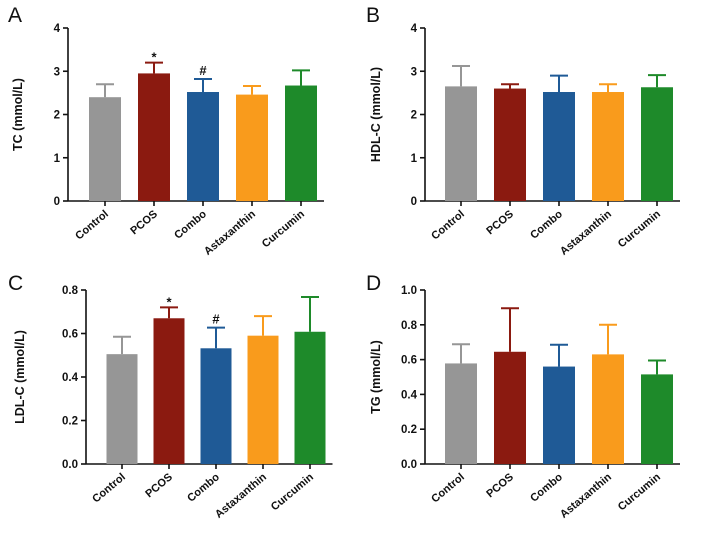 The height and width of the screenshot is (542, 709). I want to click on panel-d-category-label: Astaxanthin, so click(586, 496).